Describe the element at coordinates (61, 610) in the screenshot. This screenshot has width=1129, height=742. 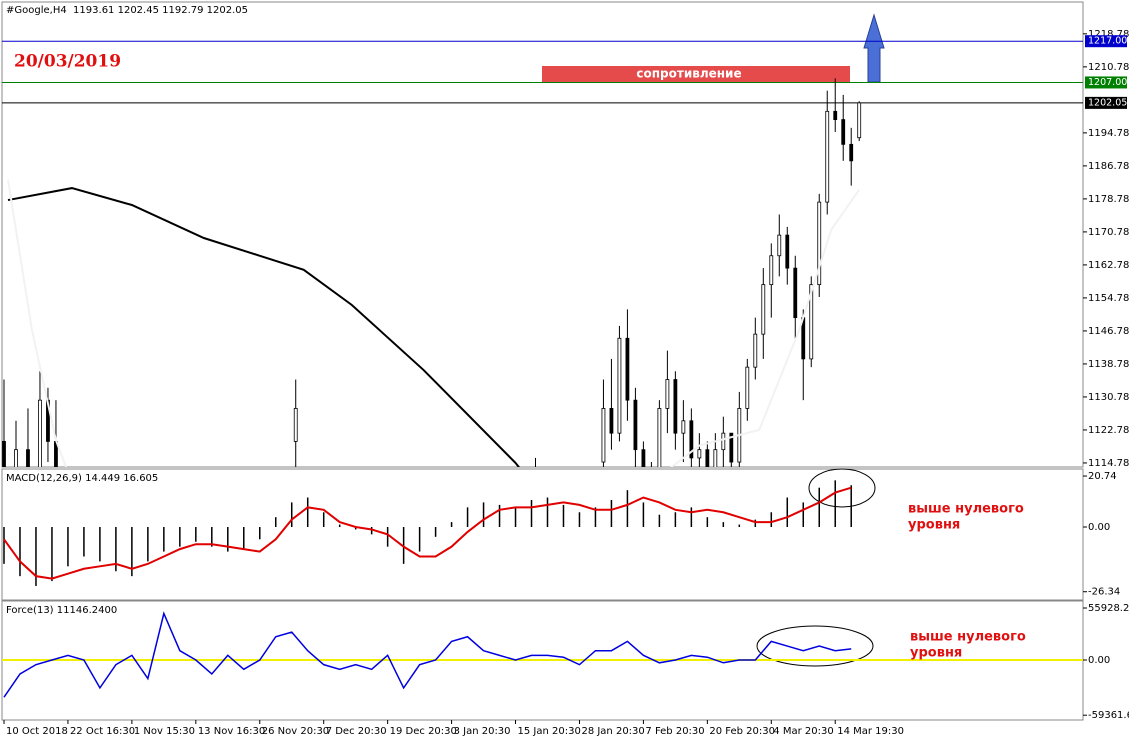
I see `panel-title: Force(13) 11146.2400` at that location.